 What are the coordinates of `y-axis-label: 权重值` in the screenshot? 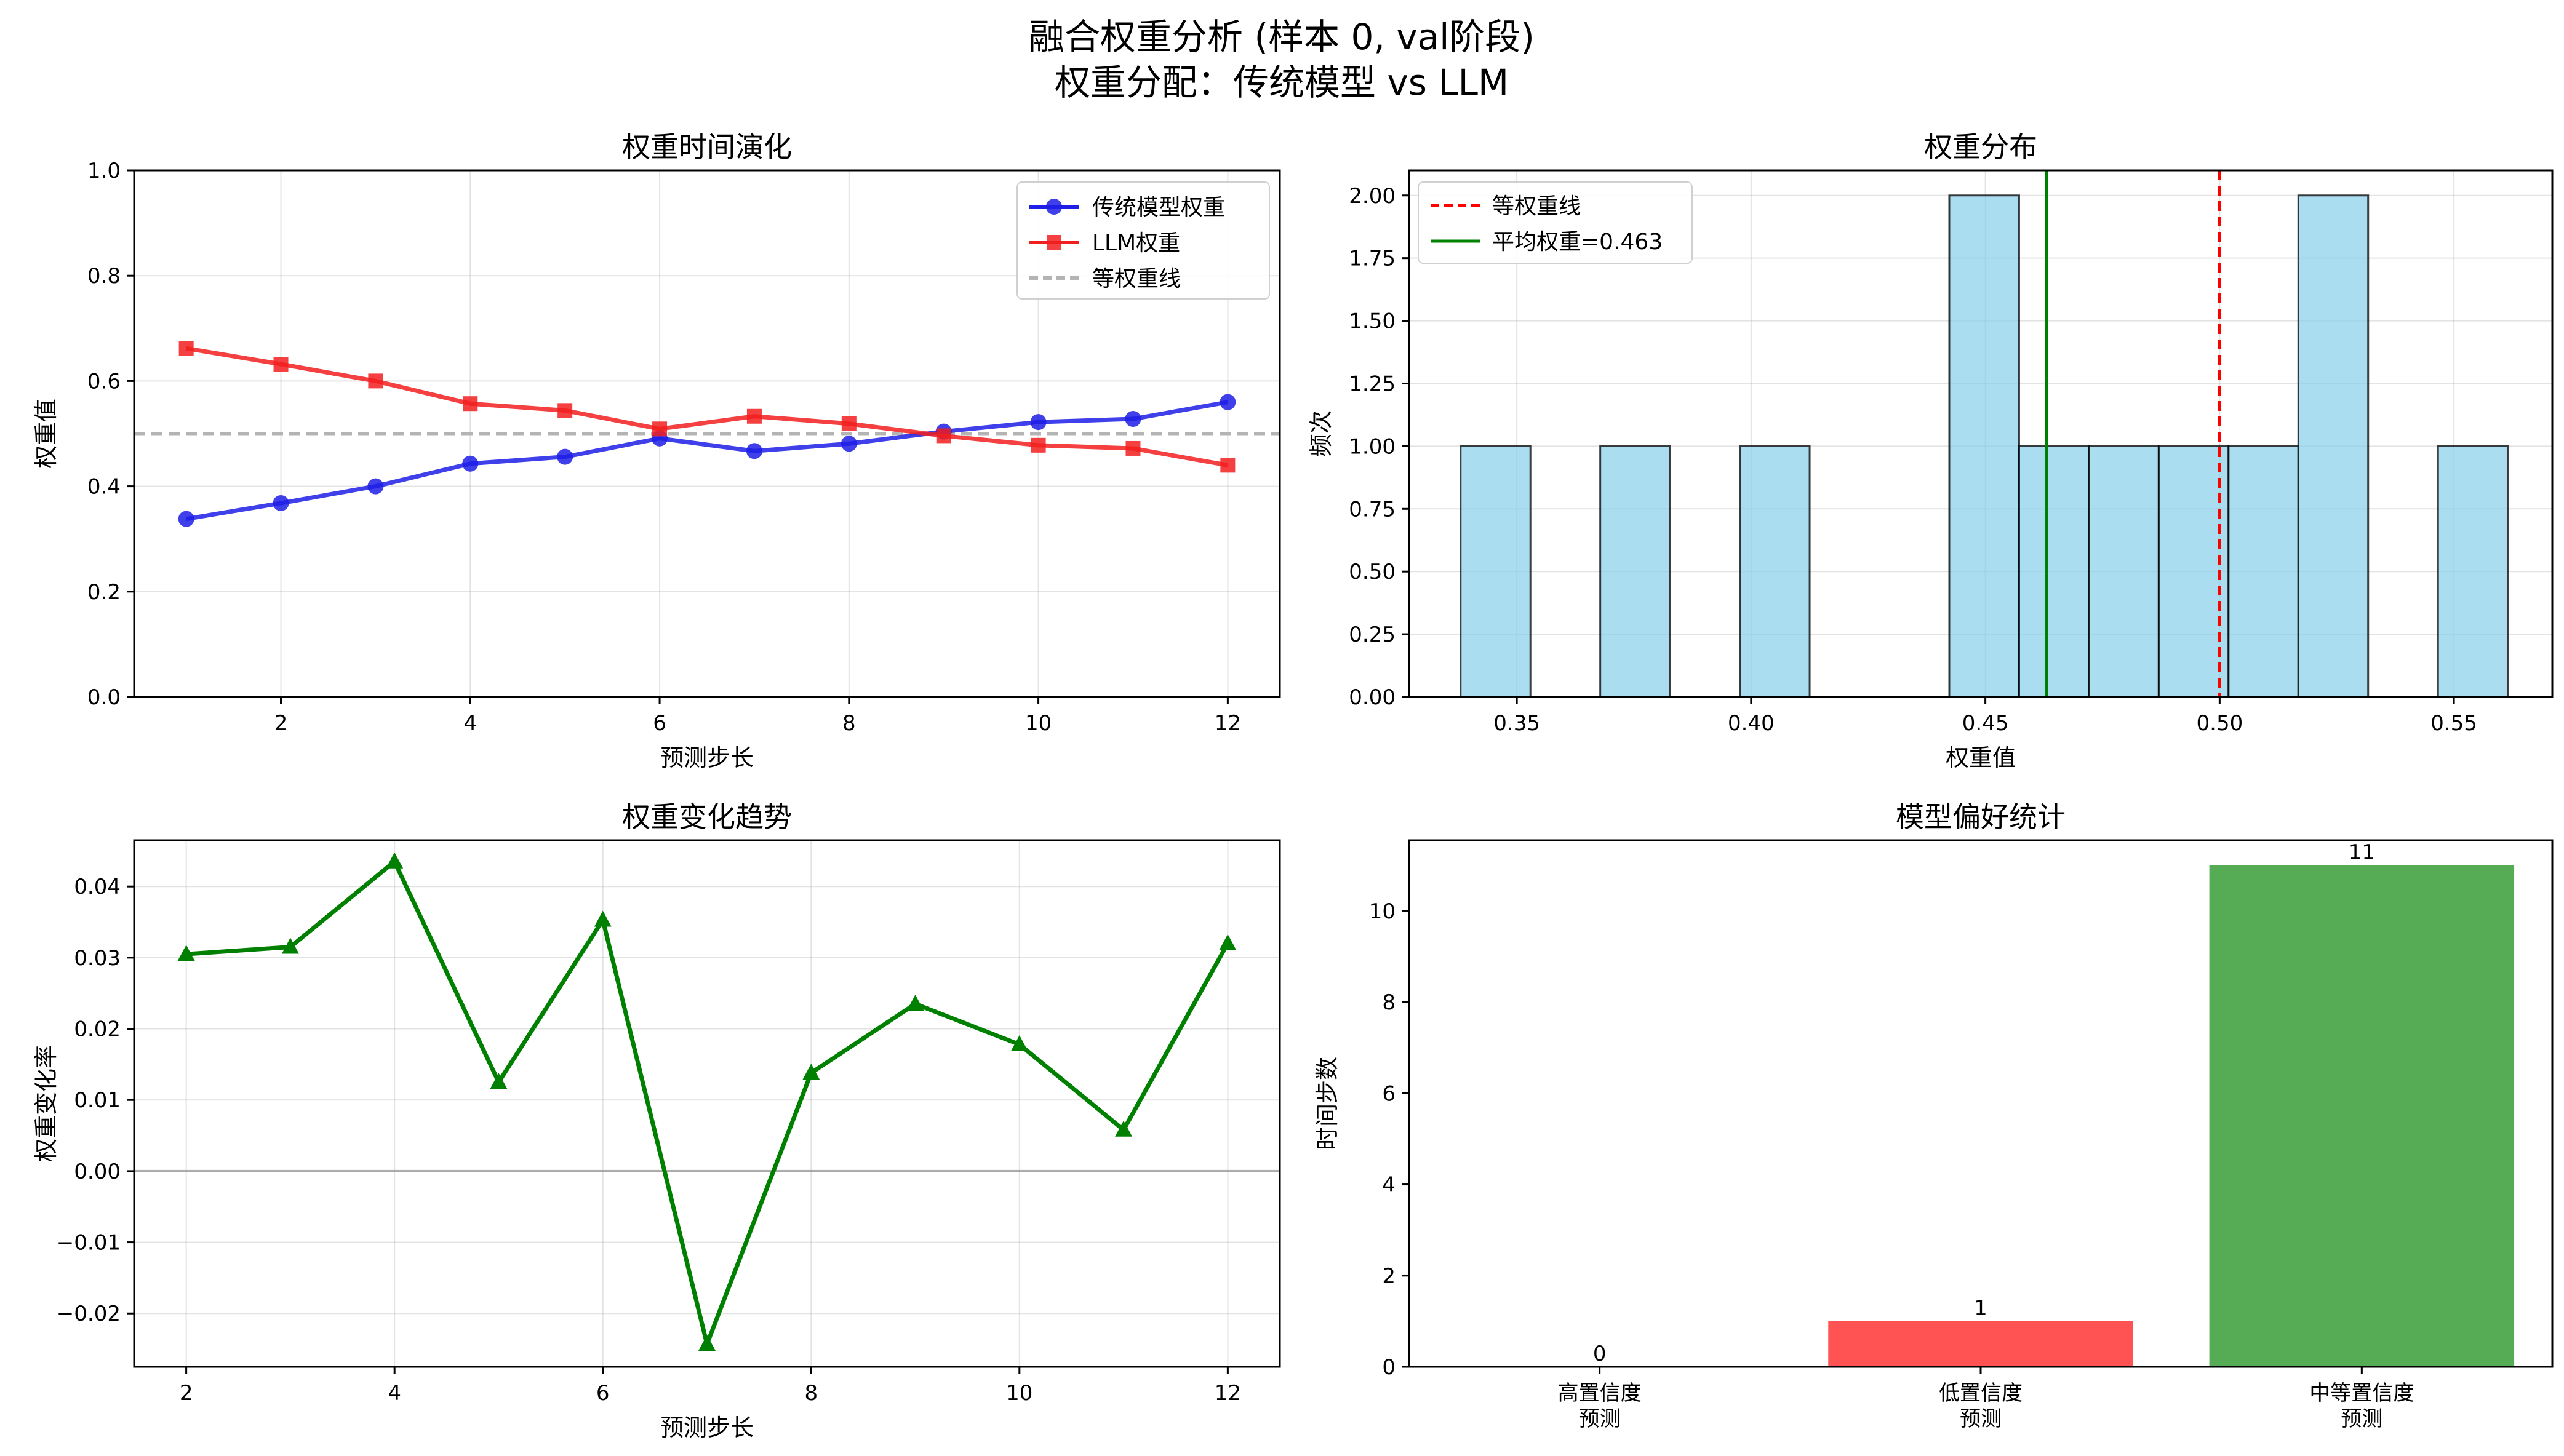 It's located at (46, 434).